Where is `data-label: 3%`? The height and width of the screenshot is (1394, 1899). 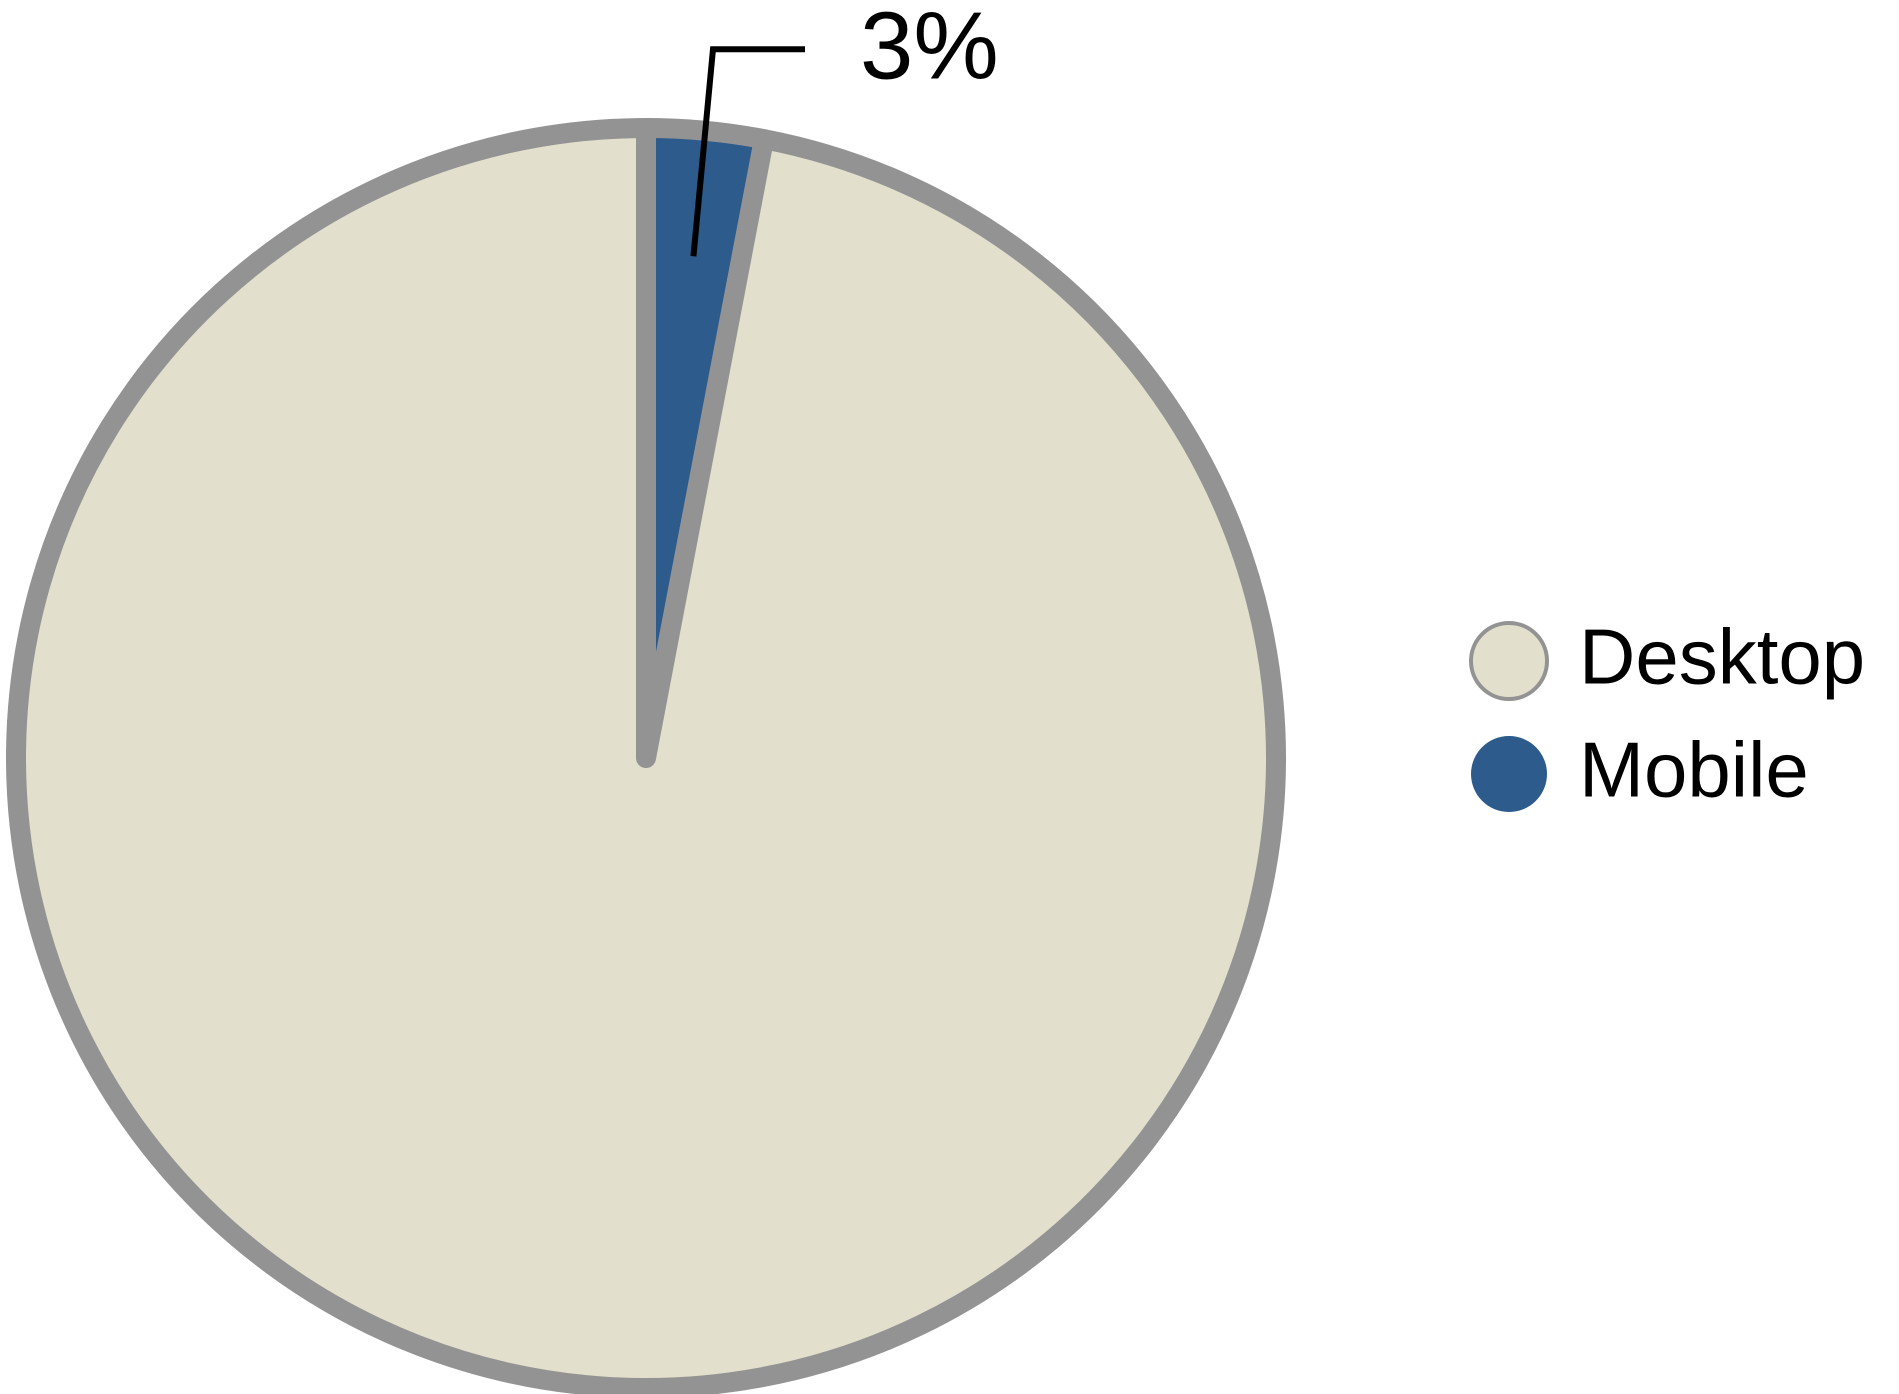 data-label: 3% is located at coordinates (929, 50).